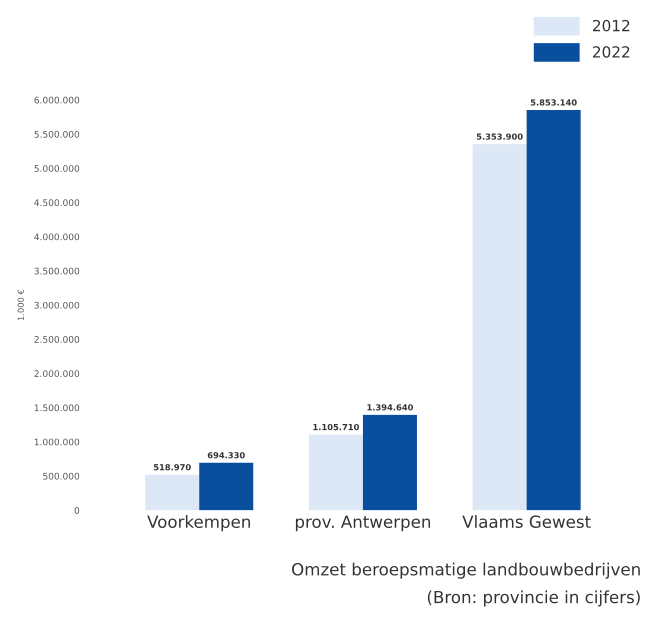  Describe the element at coordinates (57, 271) in the screenshot. I see `y-tick-label: 3.500.000` at that location.